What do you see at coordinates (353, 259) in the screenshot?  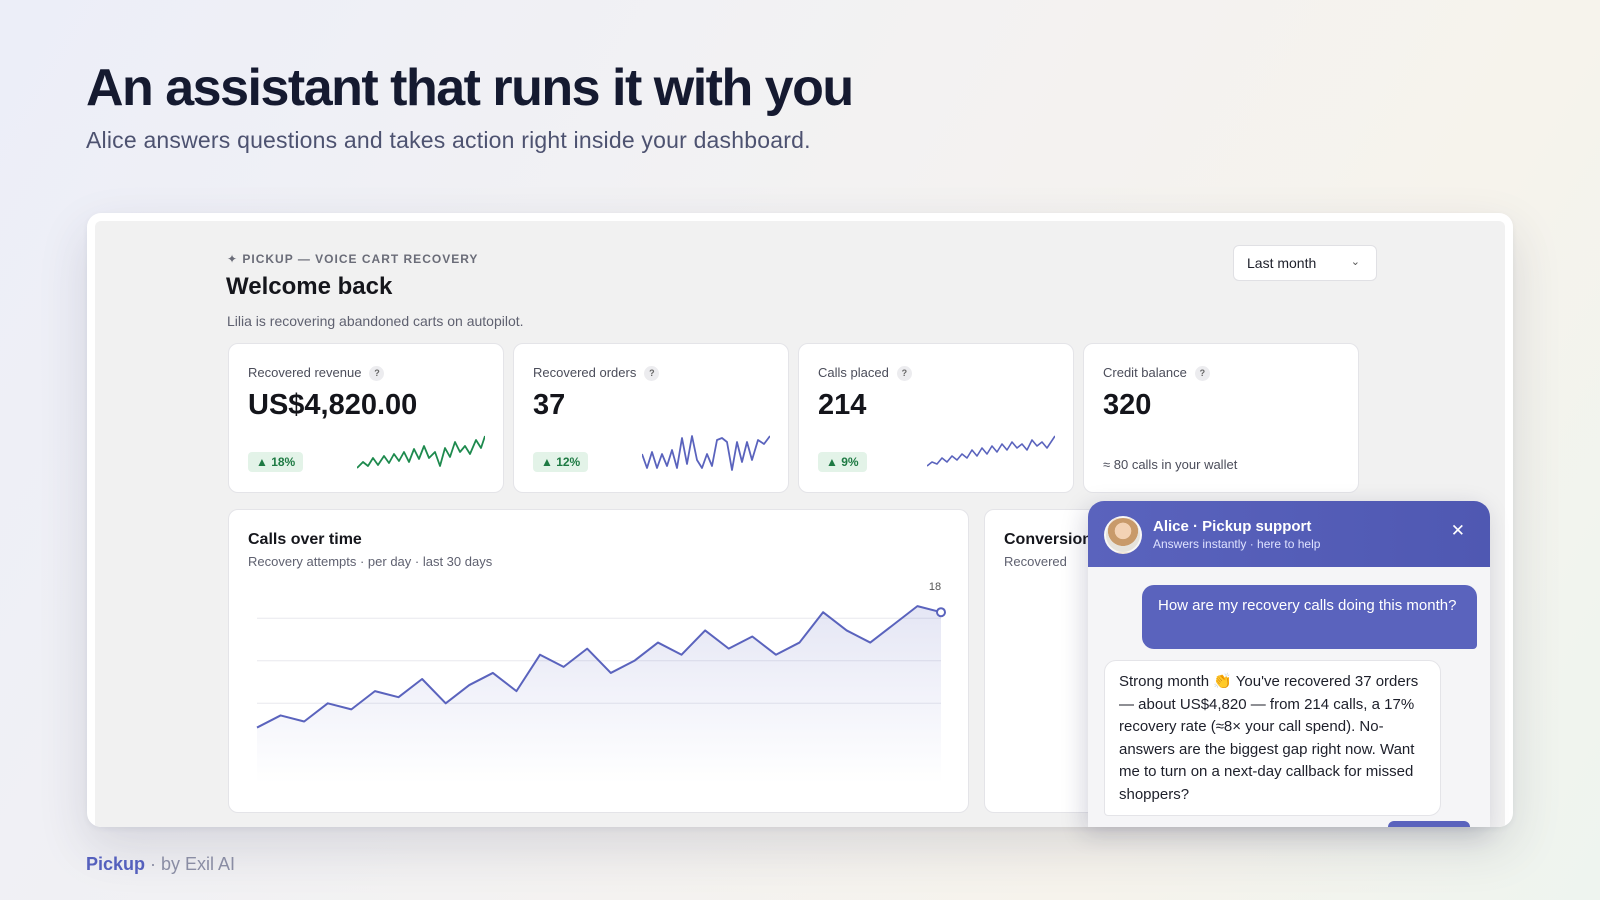 I see `product-eyebrow: ✦ PICKUP — VOICE CART RECOVERY` at bounding box center [353, 259].